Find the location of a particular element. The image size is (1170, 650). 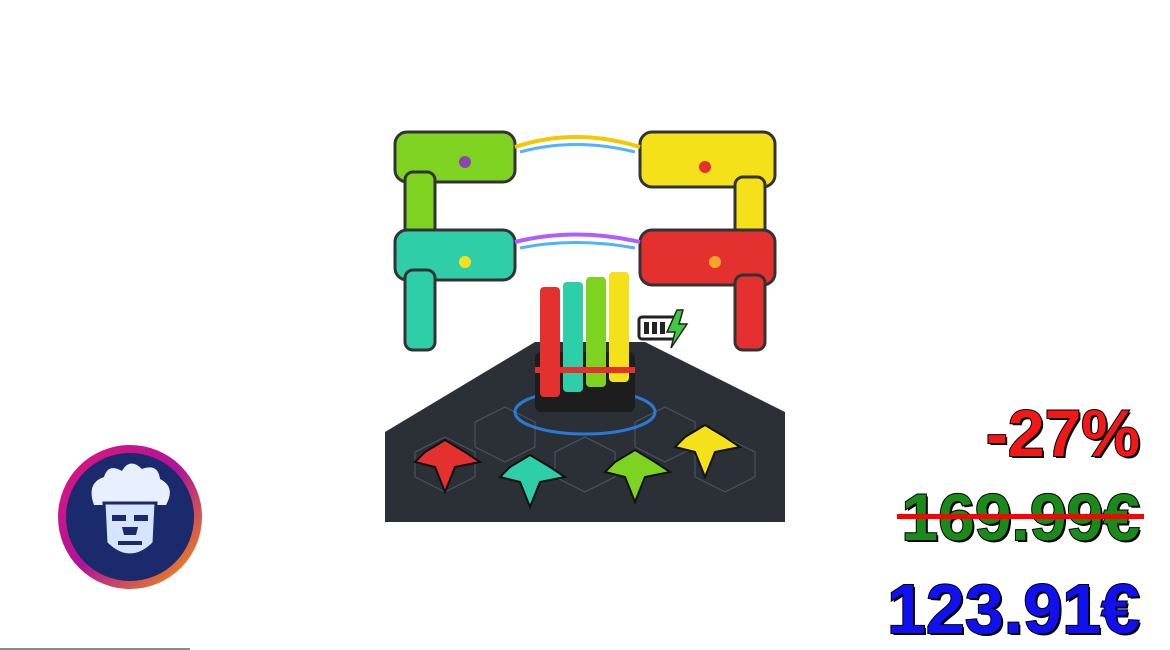

teal-blaster is located at coordinates (455, 290).